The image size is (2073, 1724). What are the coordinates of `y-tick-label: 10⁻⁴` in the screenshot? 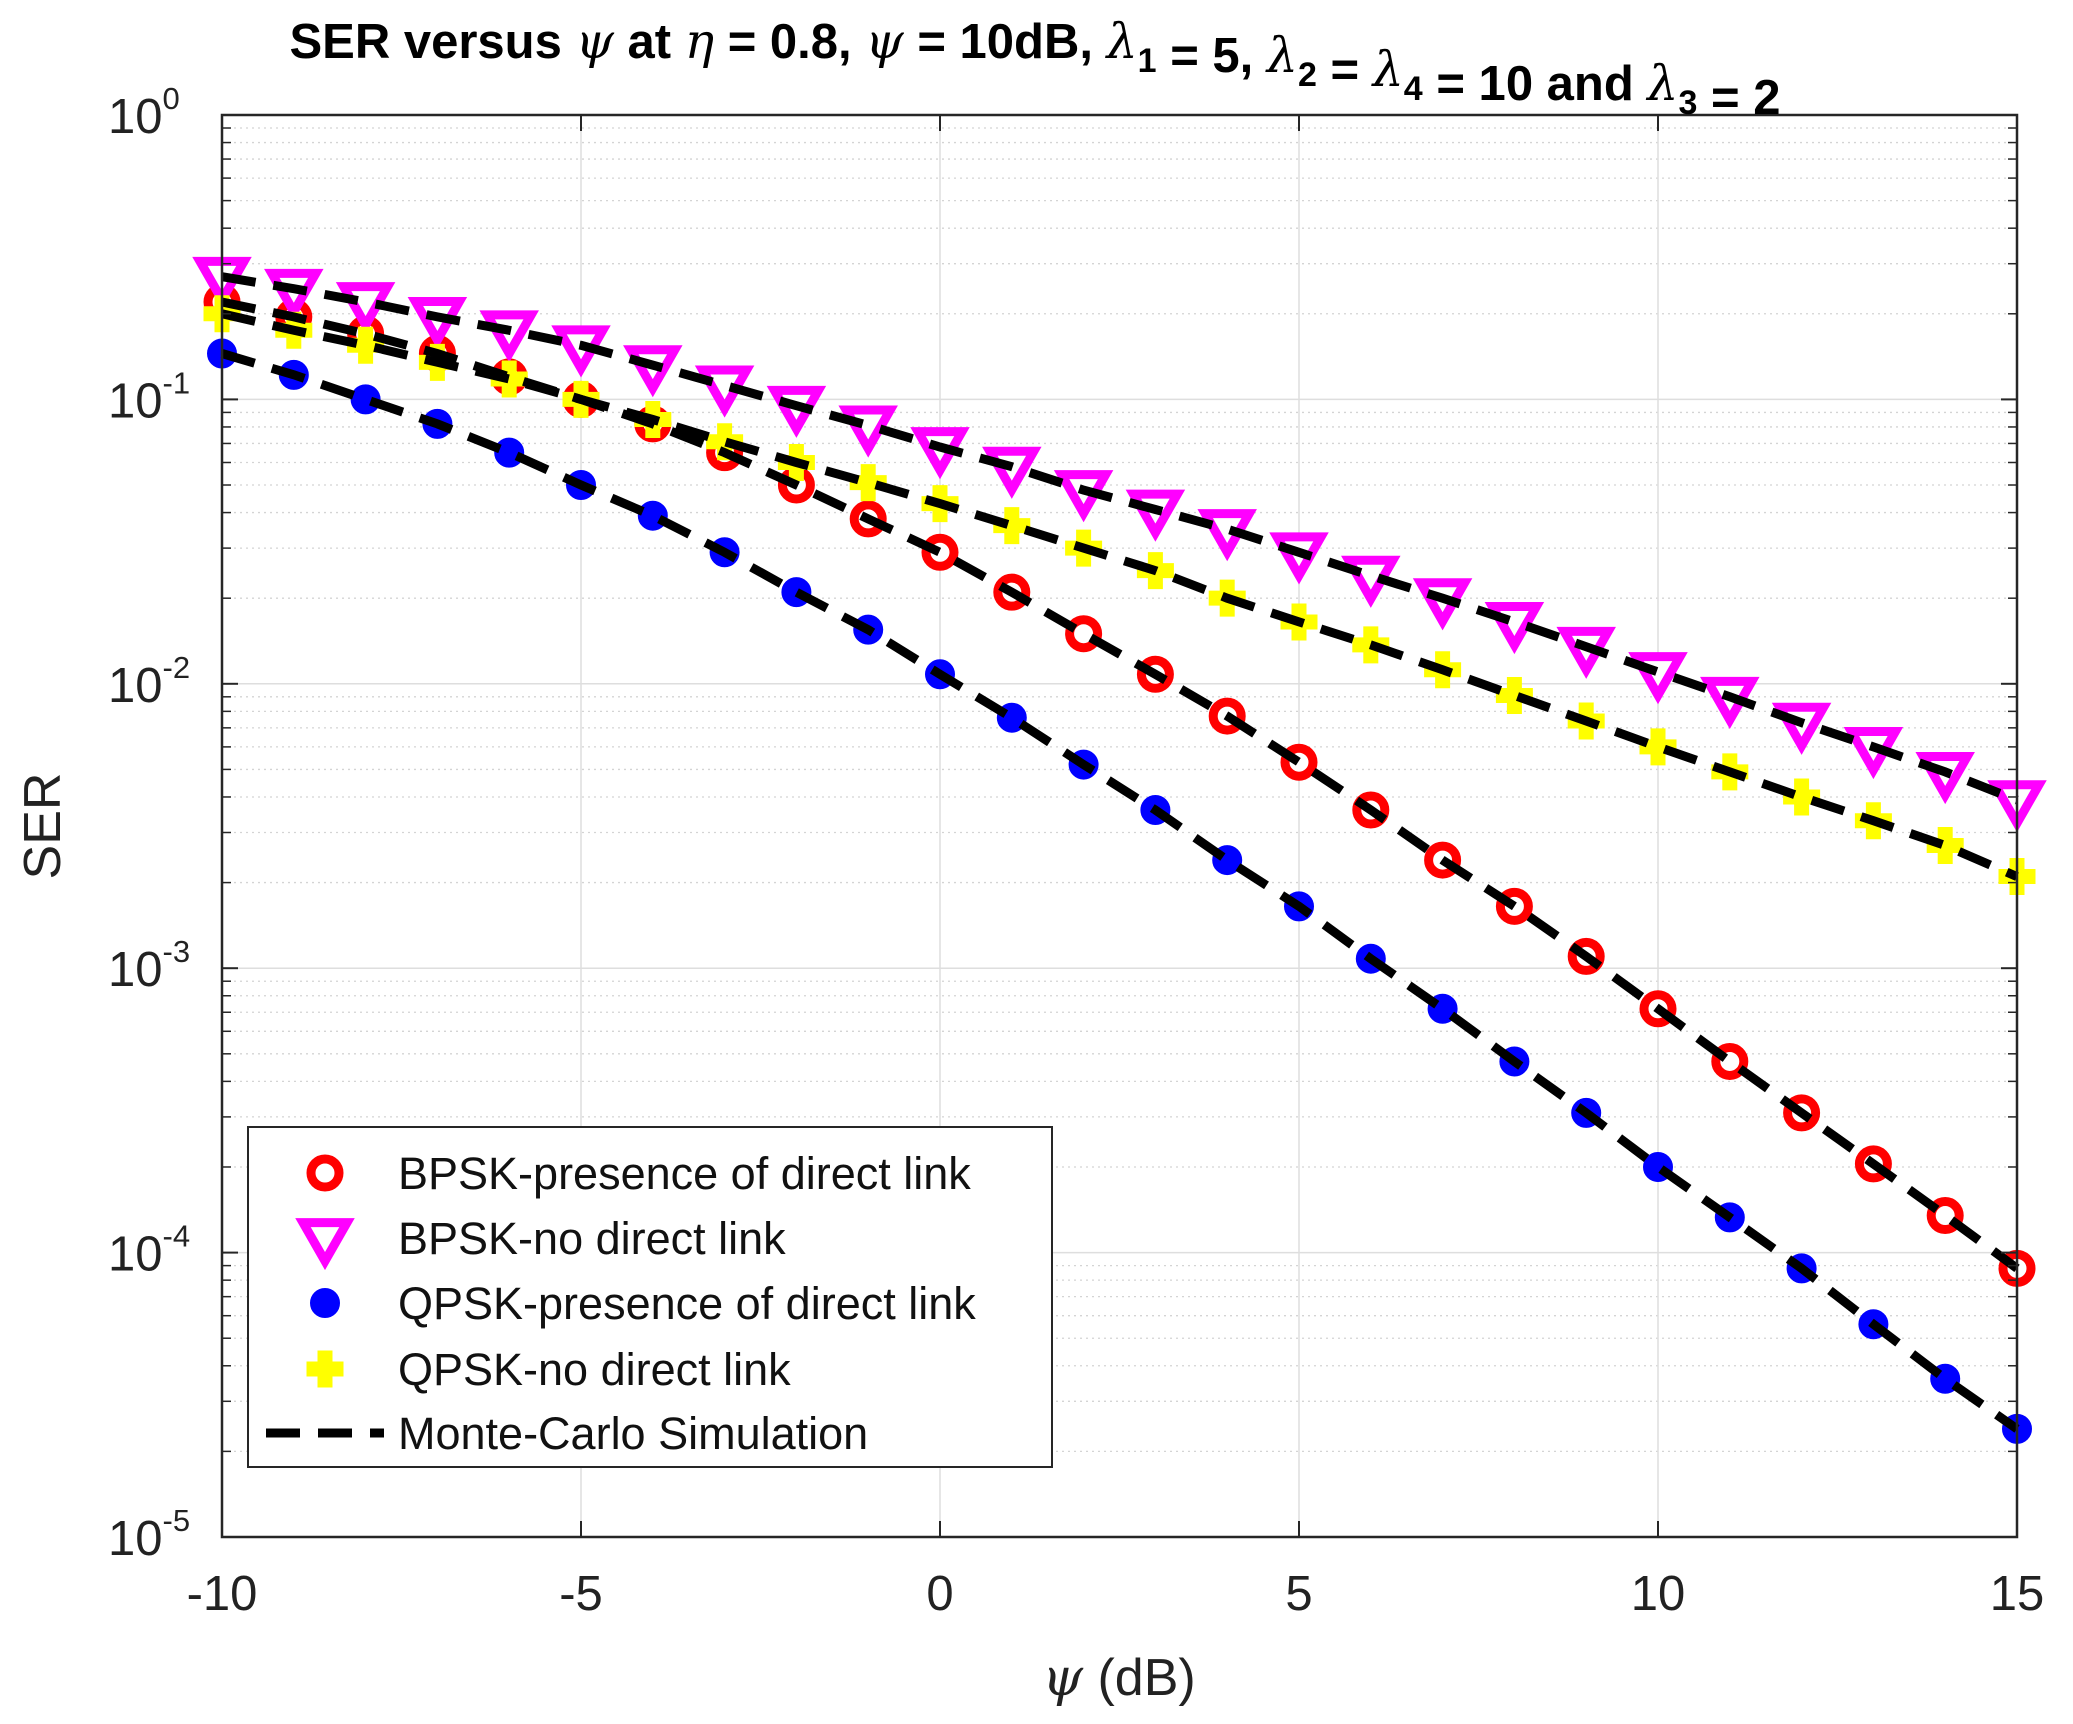 It's located at (149, 1250).